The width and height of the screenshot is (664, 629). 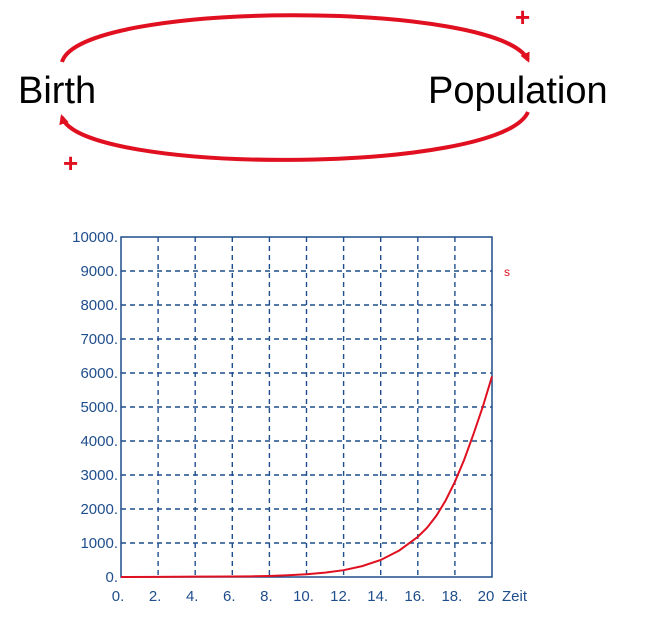 What do you see at coordinates (57, 91) in the screenshot?
I see `birth-node-label: Birth` at bounding box center [57, 91].